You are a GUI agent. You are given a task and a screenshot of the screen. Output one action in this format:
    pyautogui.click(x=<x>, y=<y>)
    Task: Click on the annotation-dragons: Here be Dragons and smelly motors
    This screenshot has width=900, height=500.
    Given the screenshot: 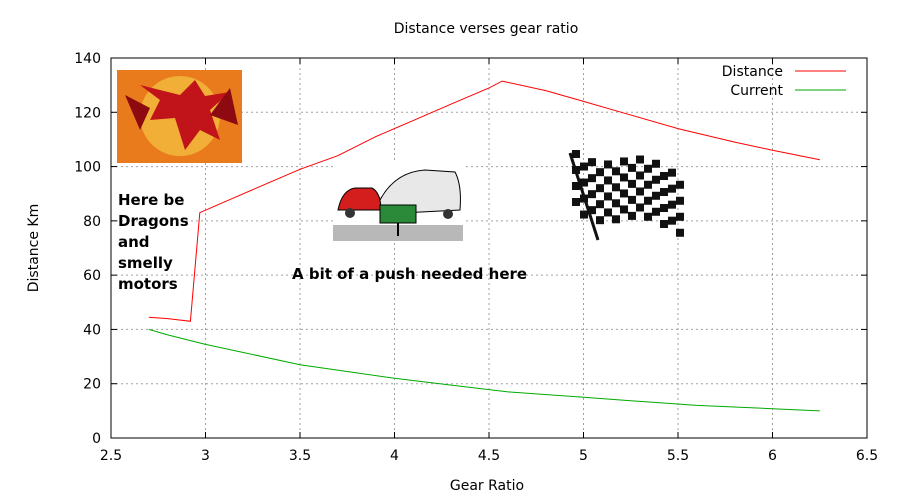 What is the action you would take?
    pyautogui.click(x=153, y=242)
    